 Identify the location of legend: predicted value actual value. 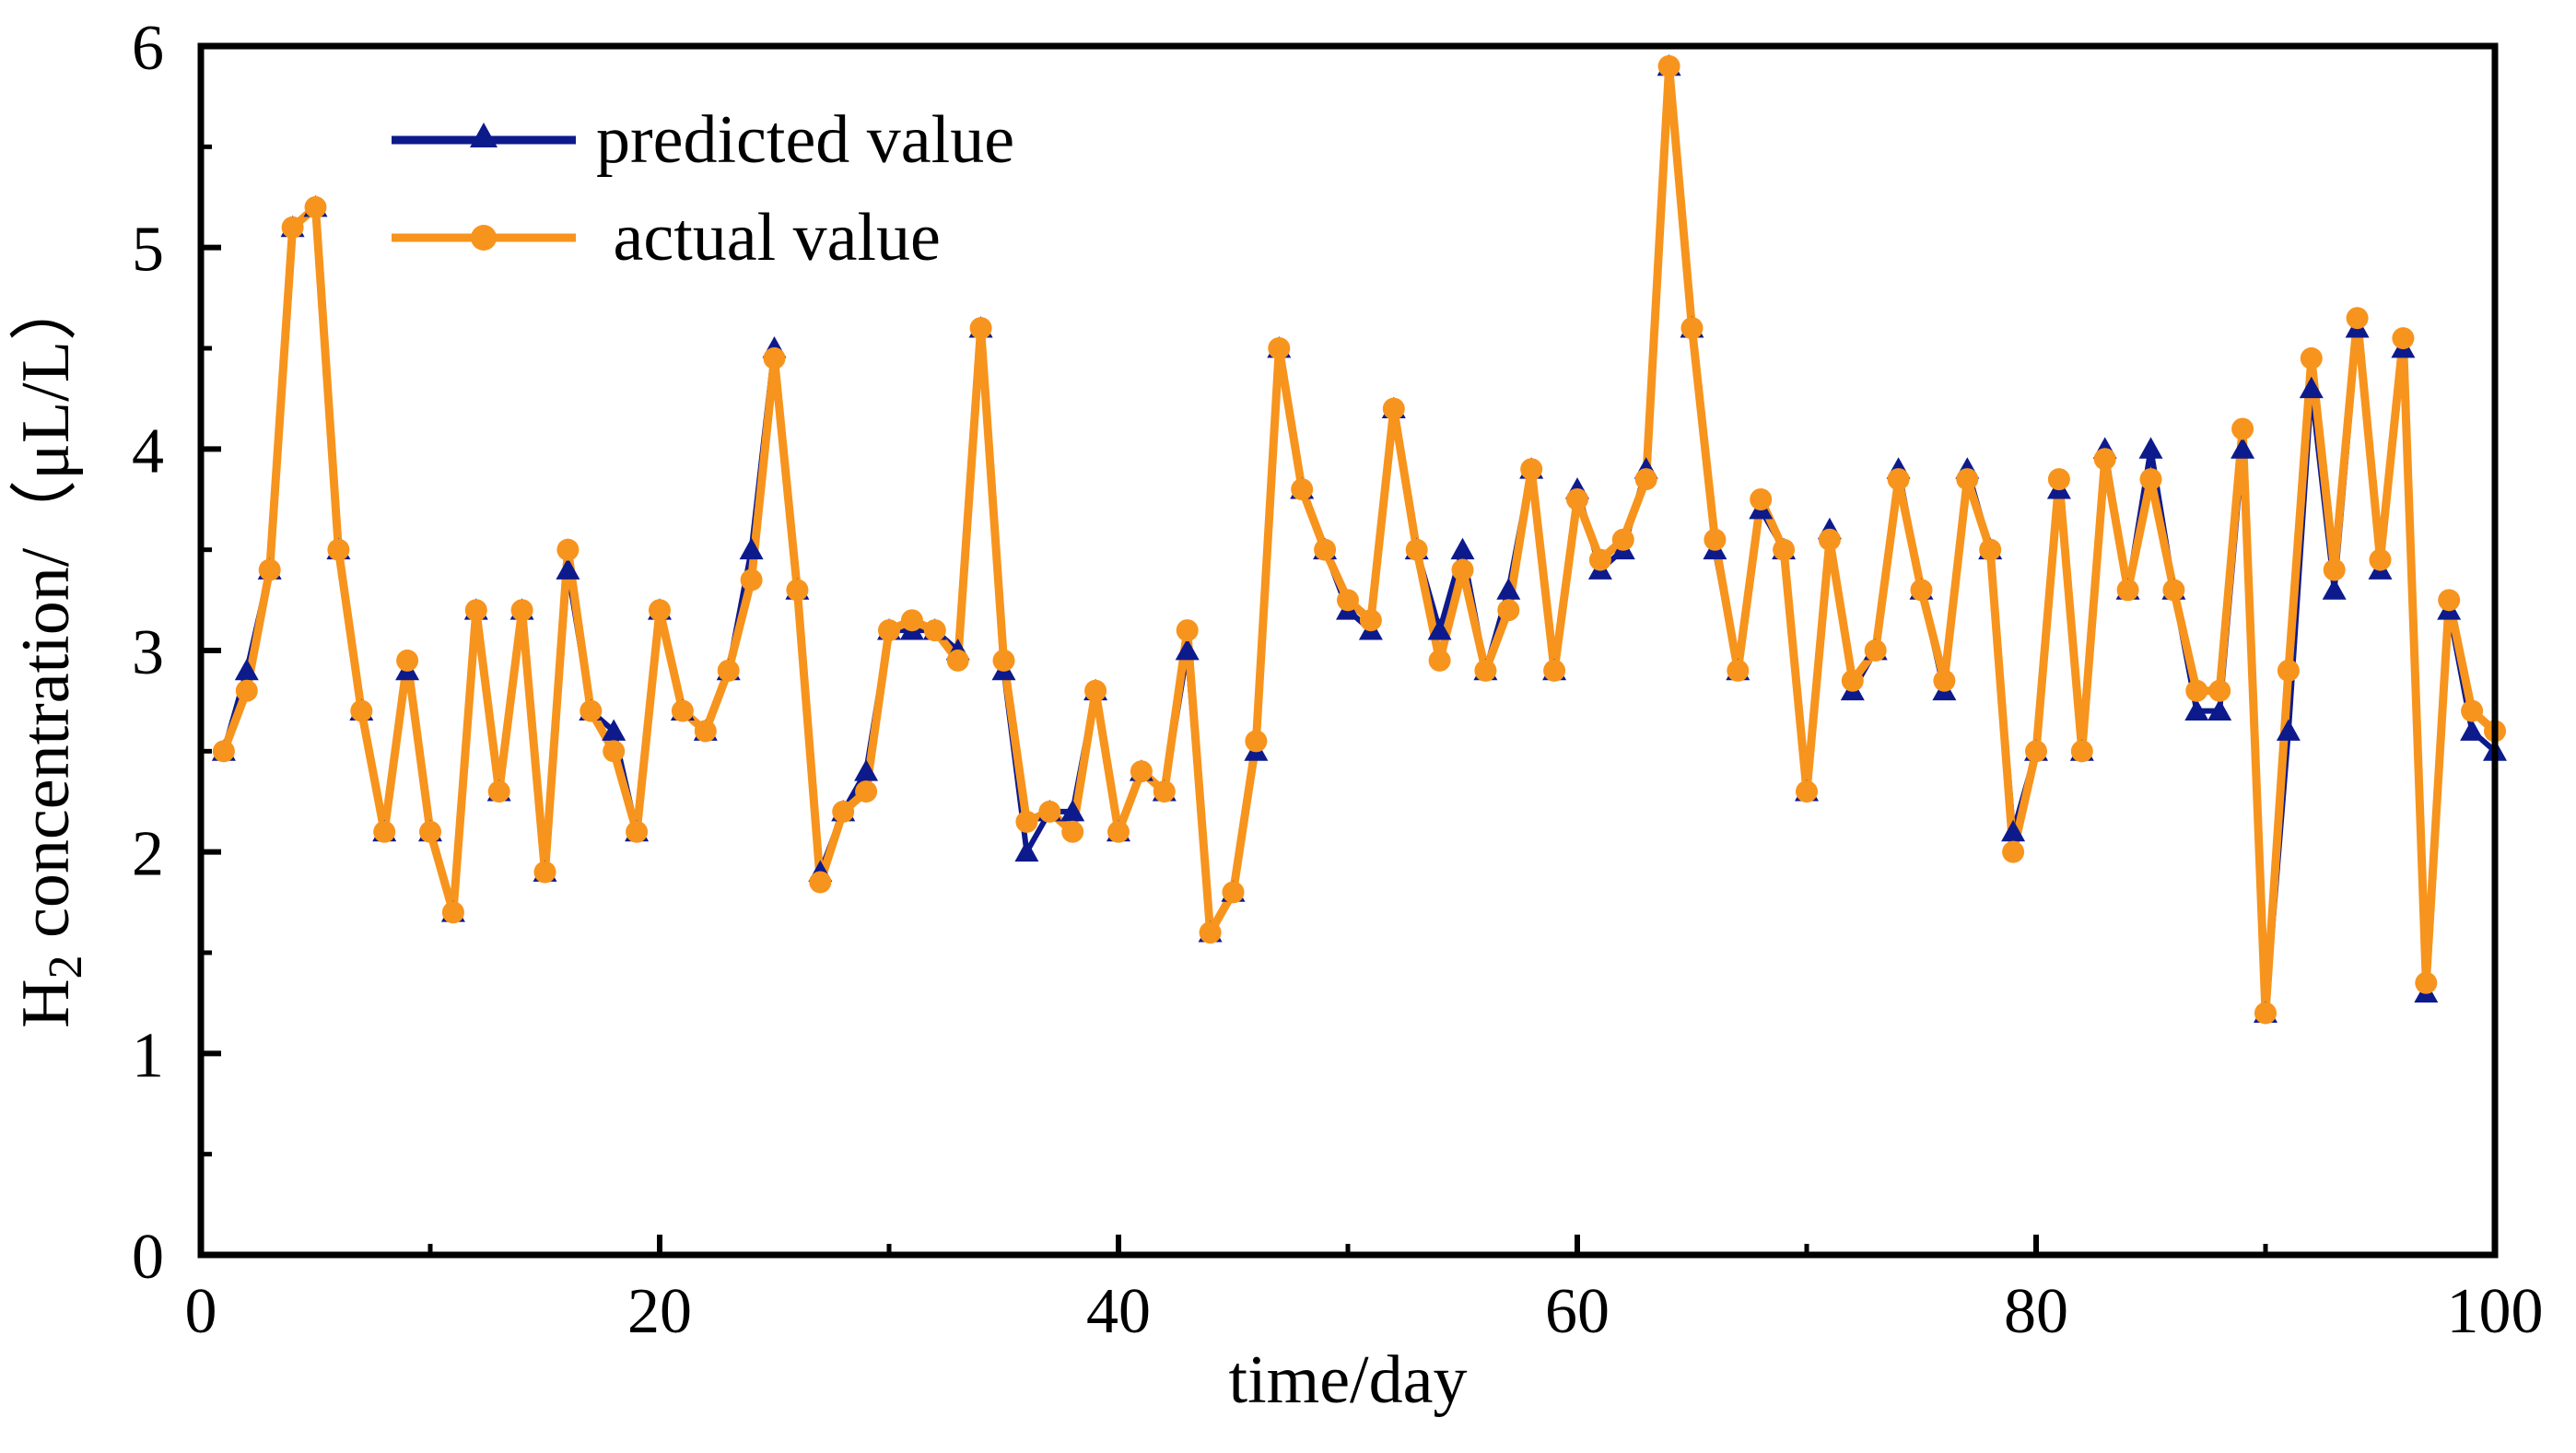
(703, 188).